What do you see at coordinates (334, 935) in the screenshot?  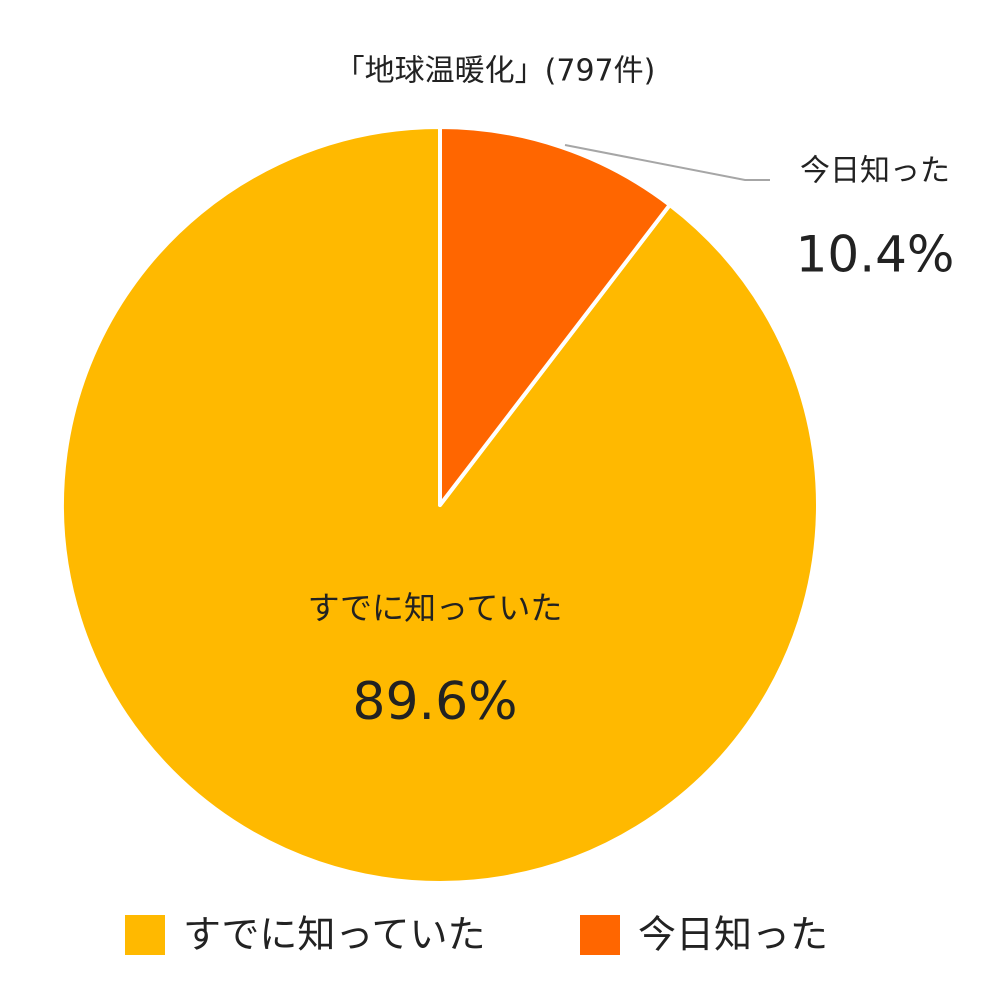 I see `legend-label: すでに知っていた` at bounding box center [334, 935].